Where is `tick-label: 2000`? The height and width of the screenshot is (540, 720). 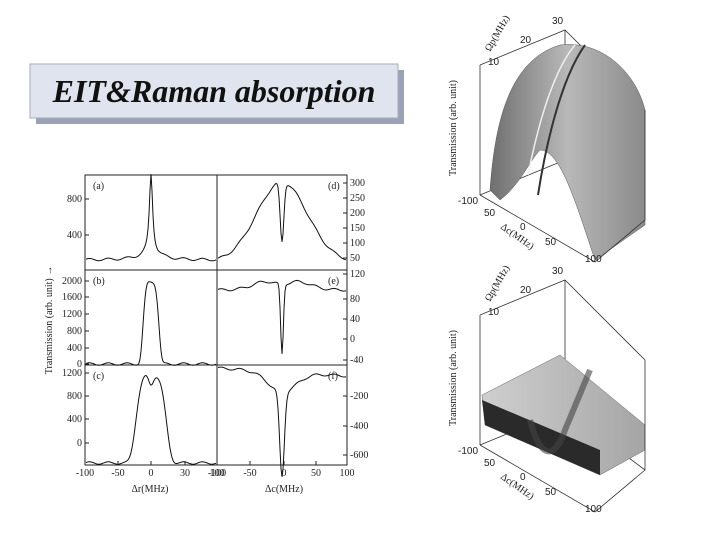
tick-label: 2000 is located at coordinates (72, 281).